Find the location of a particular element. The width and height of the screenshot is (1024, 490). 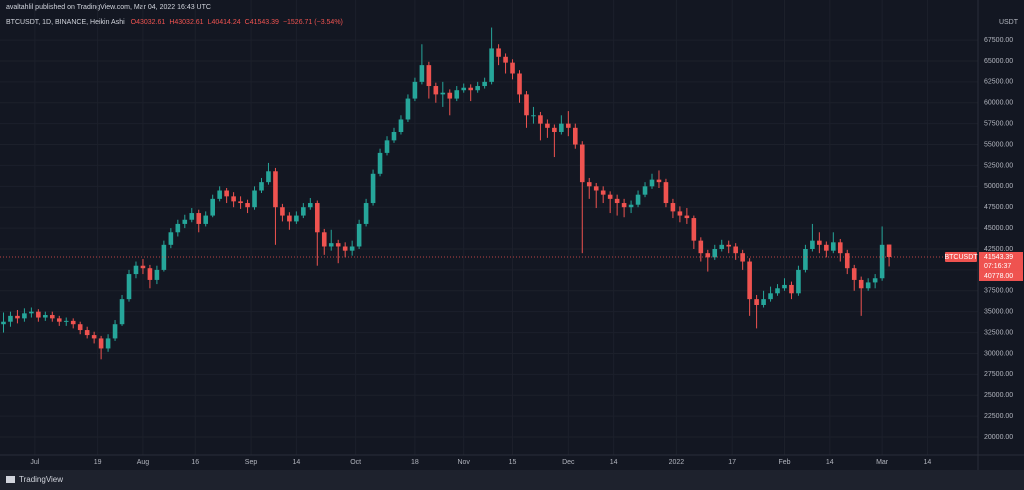

footer-bar is located at coordinates (512, 480).